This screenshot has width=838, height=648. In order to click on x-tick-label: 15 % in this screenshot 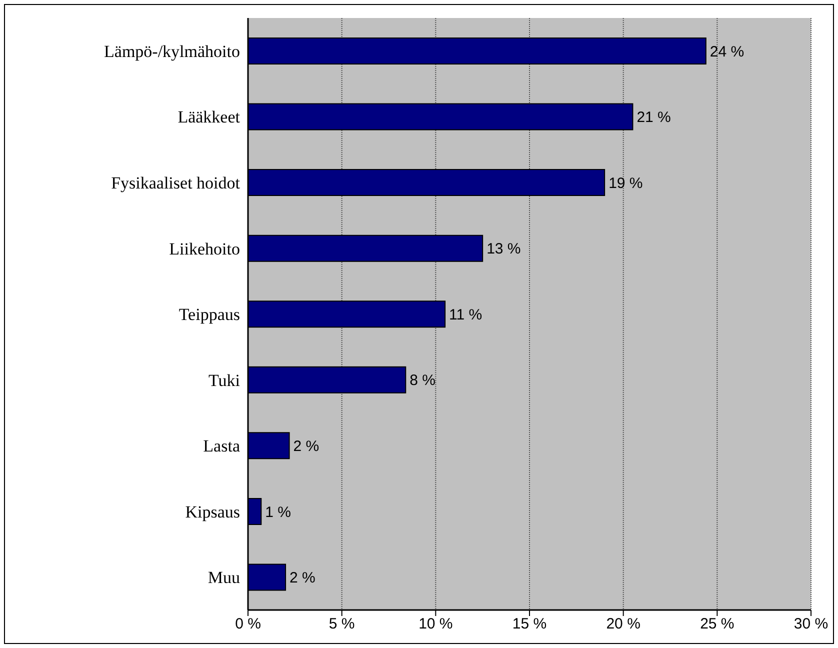, I will do `click(529, 624)`.